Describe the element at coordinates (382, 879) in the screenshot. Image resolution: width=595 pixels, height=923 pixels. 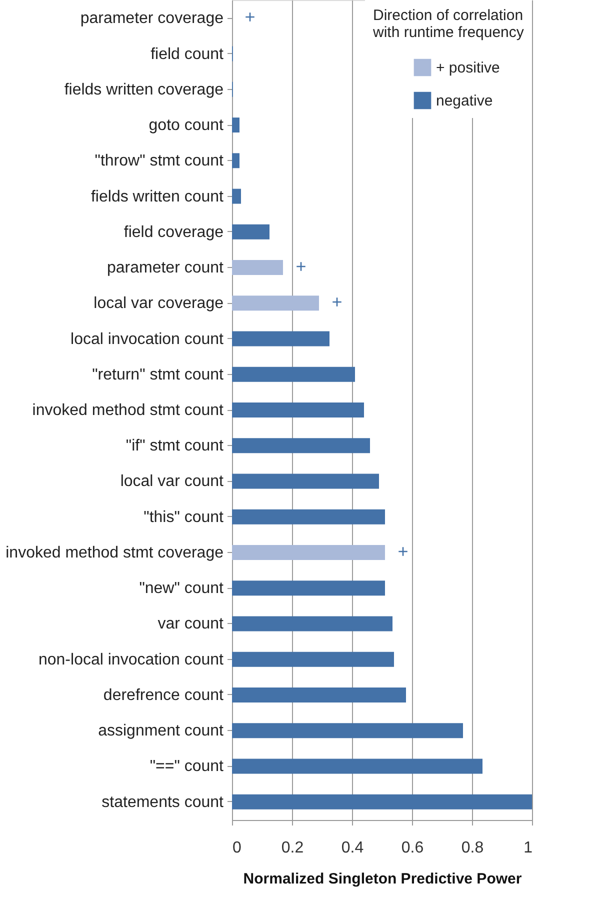
I see `x-axis-title: Normalized Singleton Predictive Power` at that location.